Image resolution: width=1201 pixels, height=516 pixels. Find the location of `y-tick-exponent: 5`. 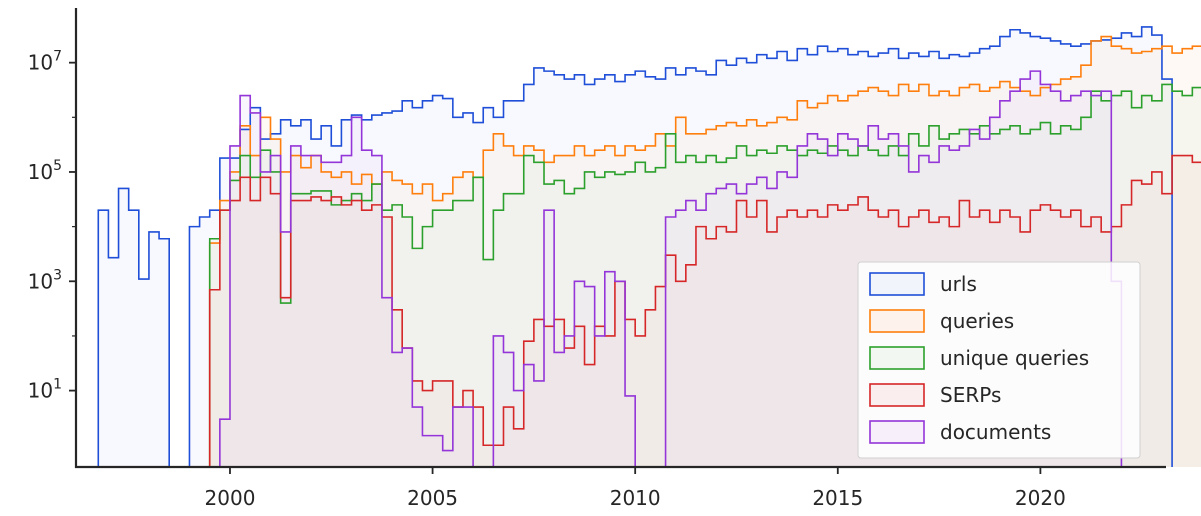

y-tick-exponent: 5 is located at coordinates (57, 166).